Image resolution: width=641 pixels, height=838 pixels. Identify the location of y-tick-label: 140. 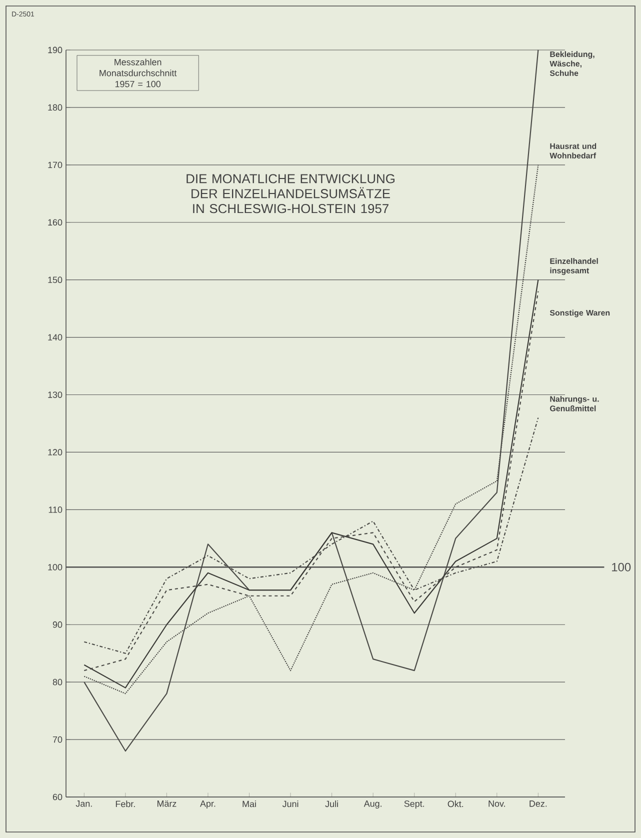
(55, 337).